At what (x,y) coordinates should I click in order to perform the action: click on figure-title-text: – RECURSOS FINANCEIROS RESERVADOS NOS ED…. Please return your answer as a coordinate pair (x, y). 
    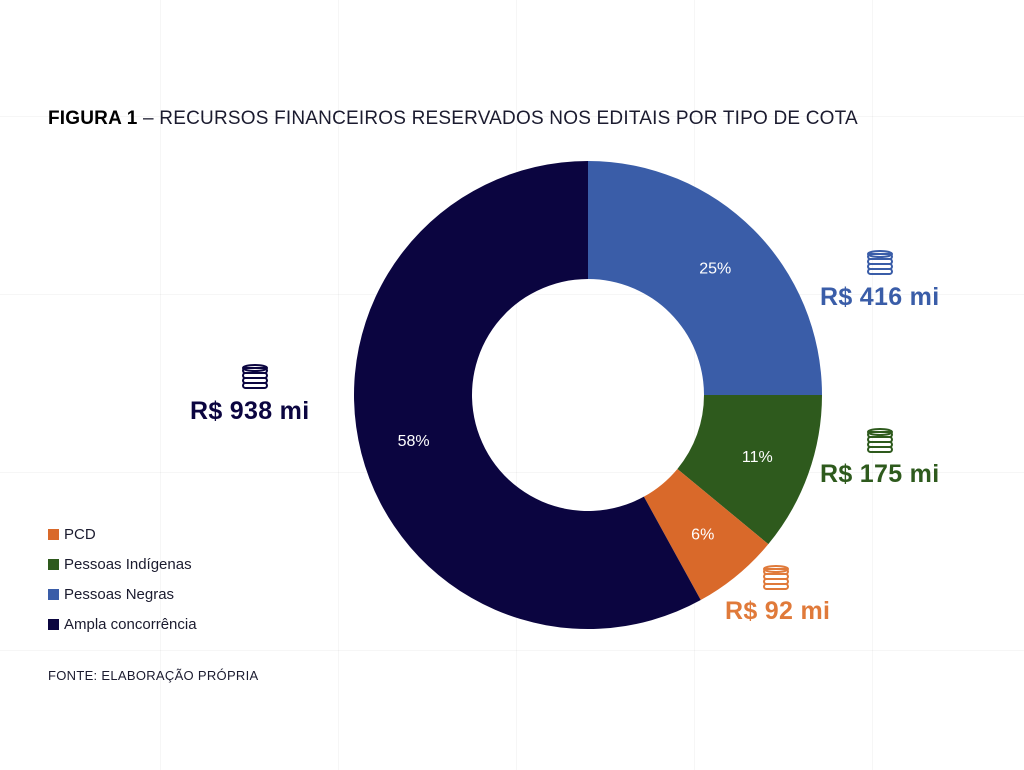
    Looking at the image, I should click on (497, 118).